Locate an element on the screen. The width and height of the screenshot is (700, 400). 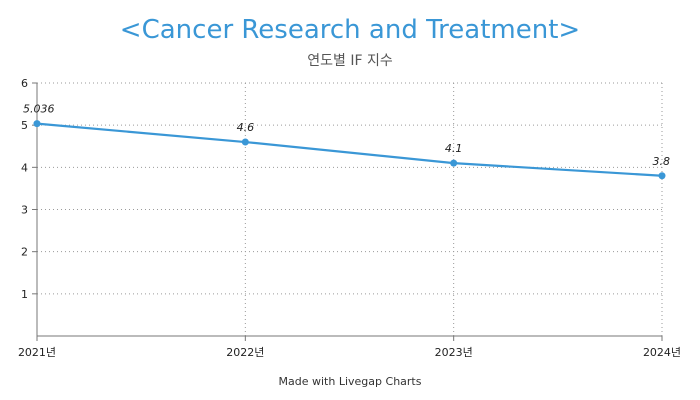
data-label: 5.036 is located at coordinates (39, 109).